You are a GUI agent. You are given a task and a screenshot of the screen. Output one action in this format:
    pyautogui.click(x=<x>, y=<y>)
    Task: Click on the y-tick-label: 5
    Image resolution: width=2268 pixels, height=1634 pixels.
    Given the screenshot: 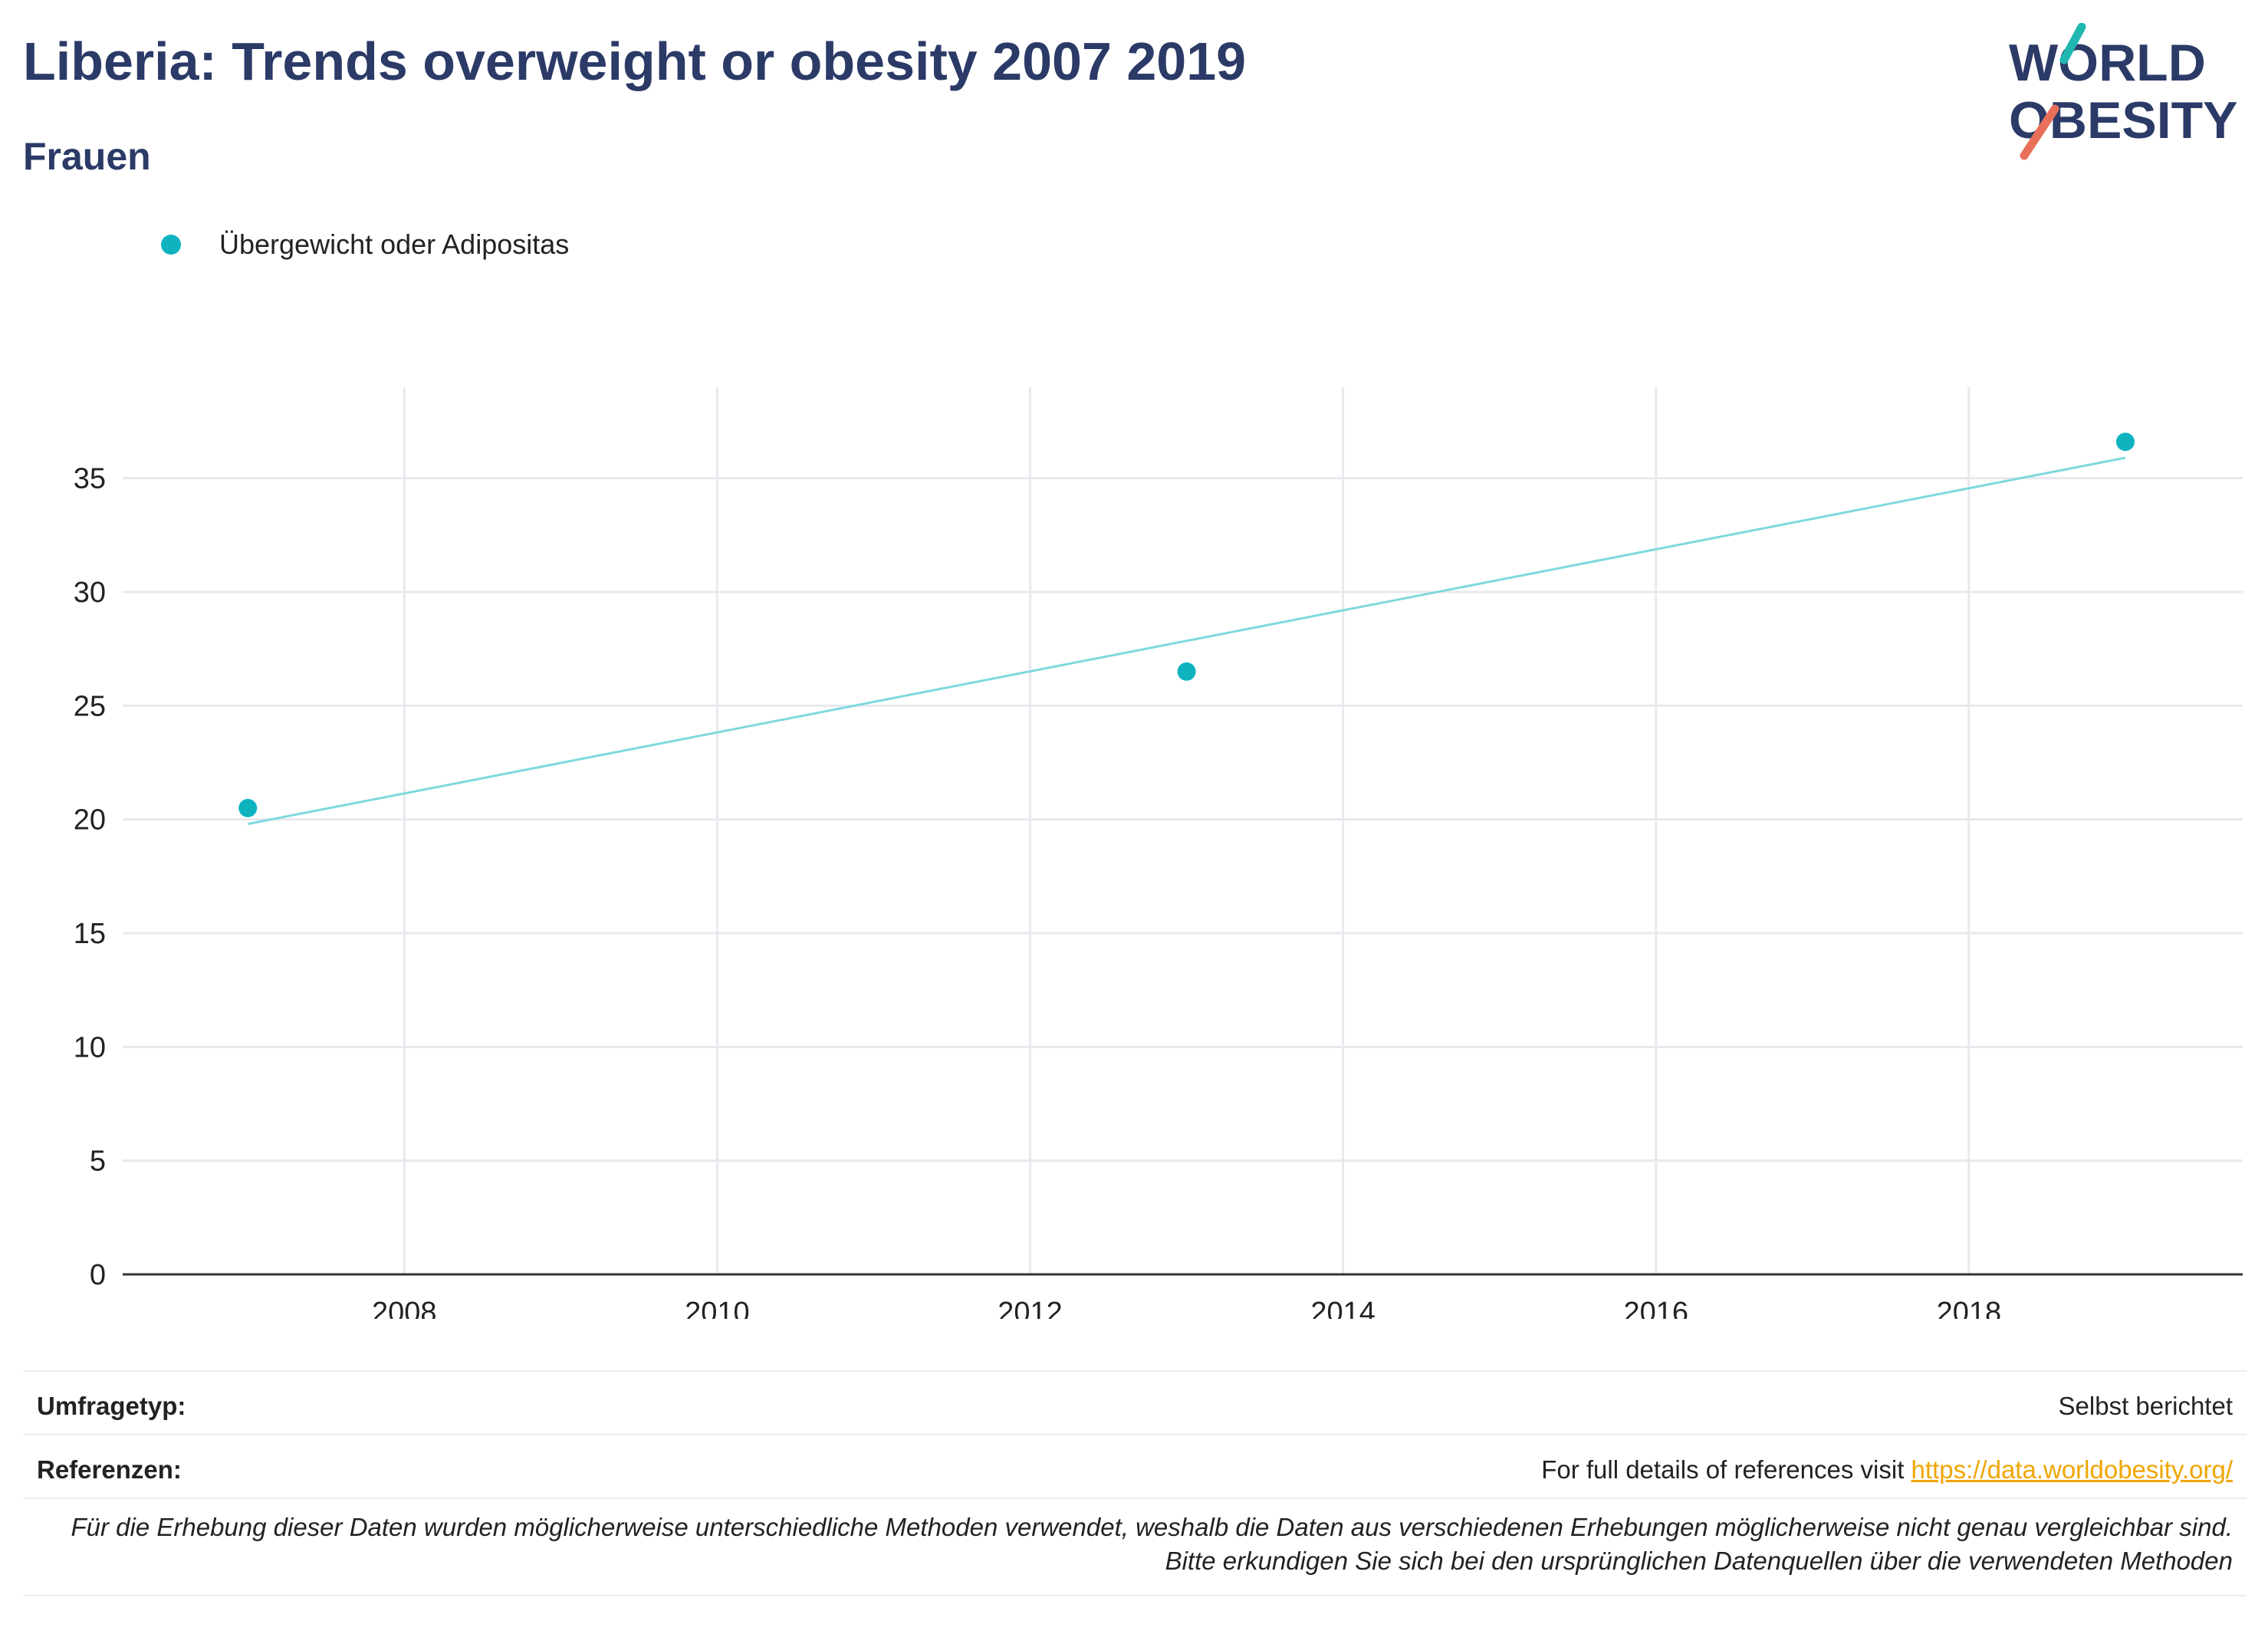 What is the action you would take?
    pyautogui.click(x=98, y=1162)
    